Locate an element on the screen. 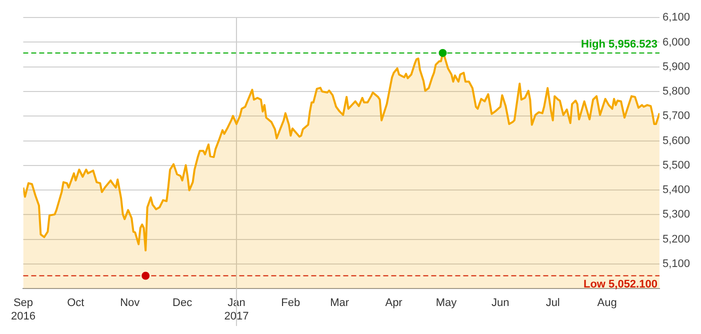 Image resolution: width=701 pixels, height=334 pixels. y-tick-label: 5,100 is located at coordinates (676, 264).